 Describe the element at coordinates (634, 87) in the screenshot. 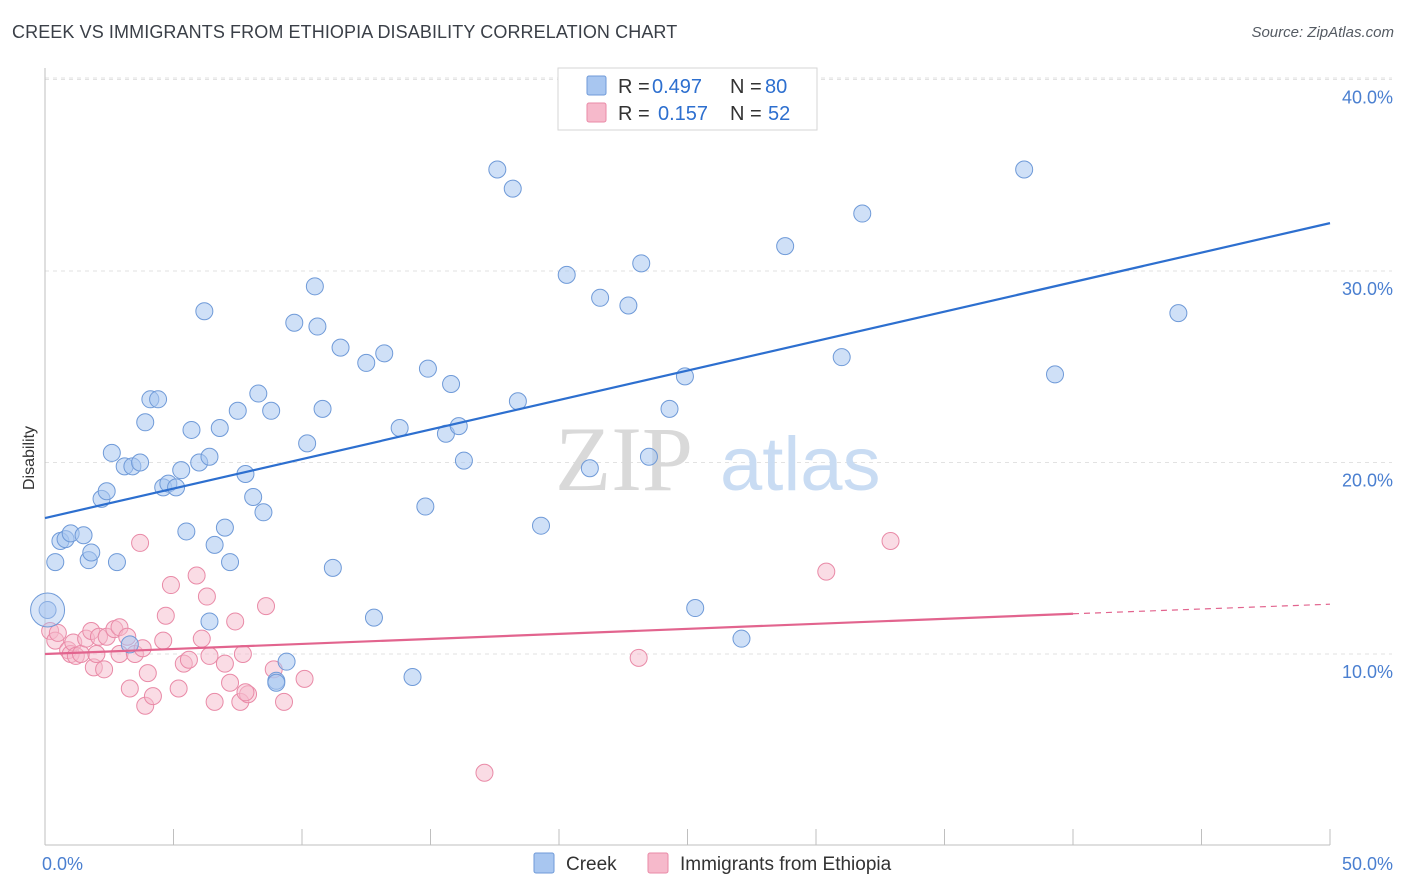

I see `legend-creek-r-label: R =` at that location.